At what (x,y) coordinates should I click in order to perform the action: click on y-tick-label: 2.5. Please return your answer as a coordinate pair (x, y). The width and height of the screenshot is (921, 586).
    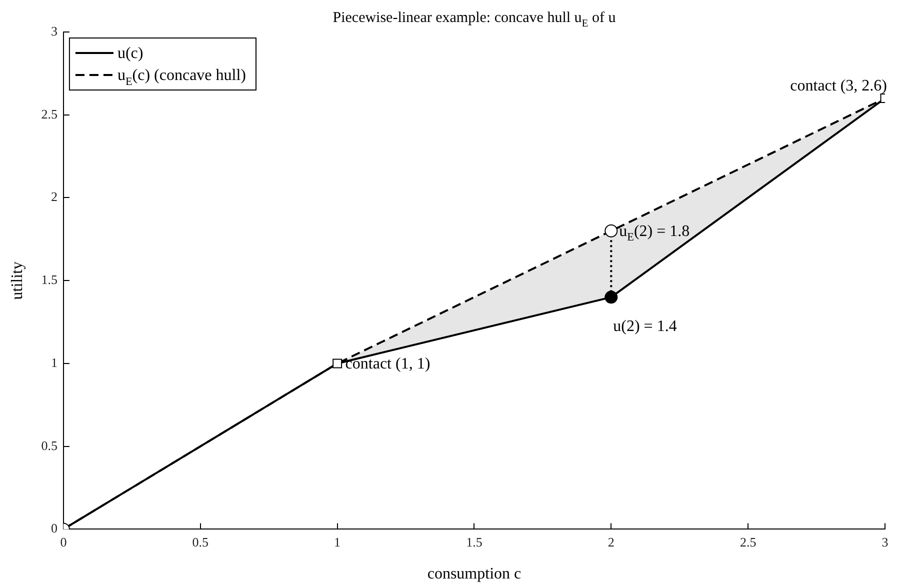
    Looking at the image, I should click on (49, 114).